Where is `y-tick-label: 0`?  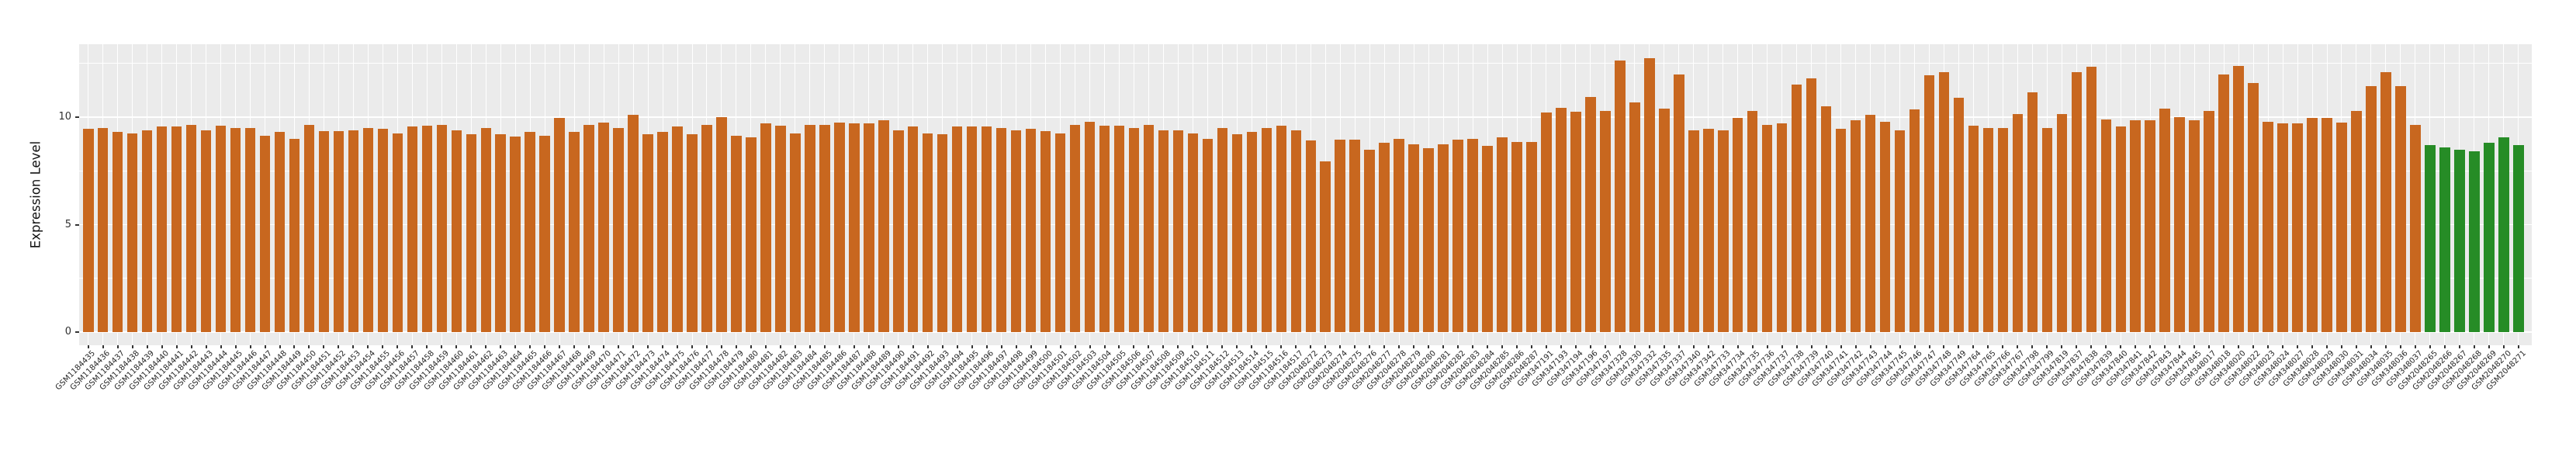 y-tick-label: 0 is located at coordinates (67, 332).